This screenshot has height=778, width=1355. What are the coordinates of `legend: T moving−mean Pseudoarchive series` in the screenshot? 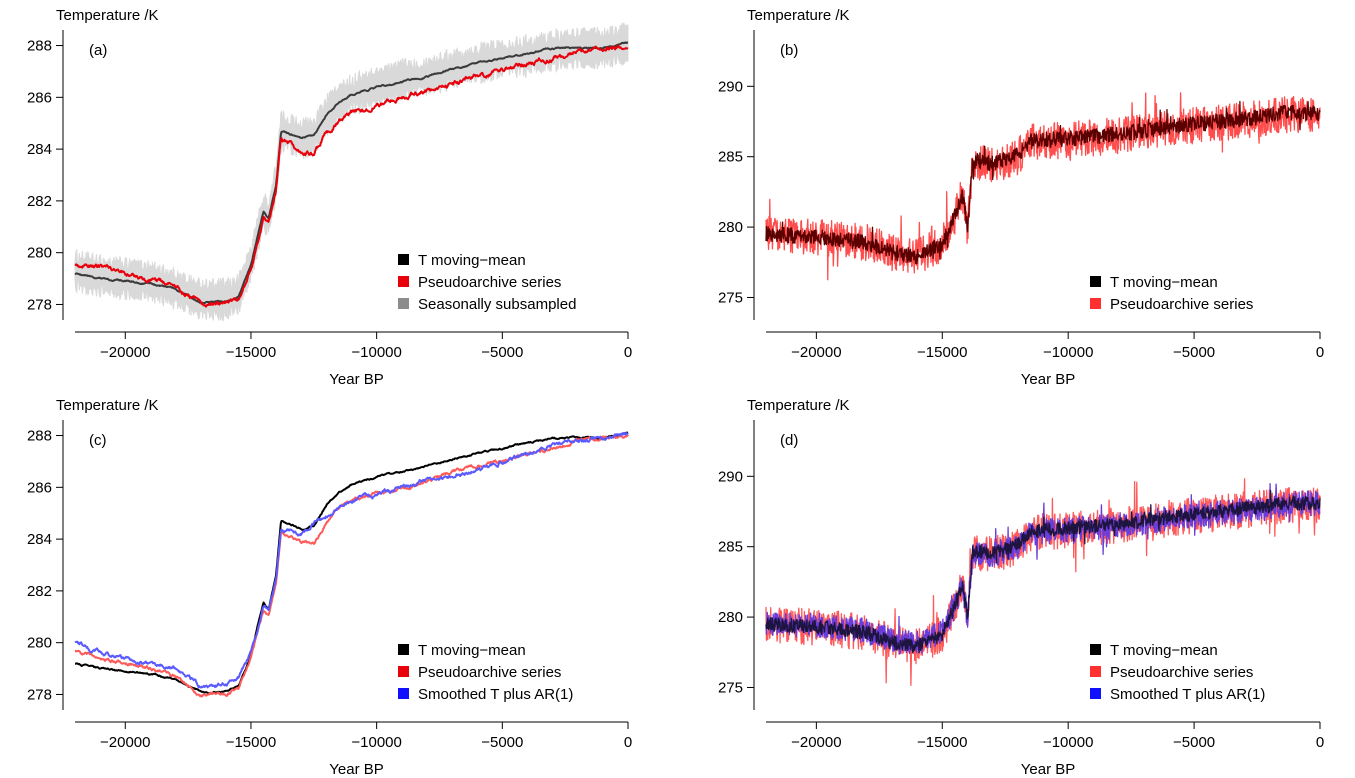 It's located at (1171, 293).